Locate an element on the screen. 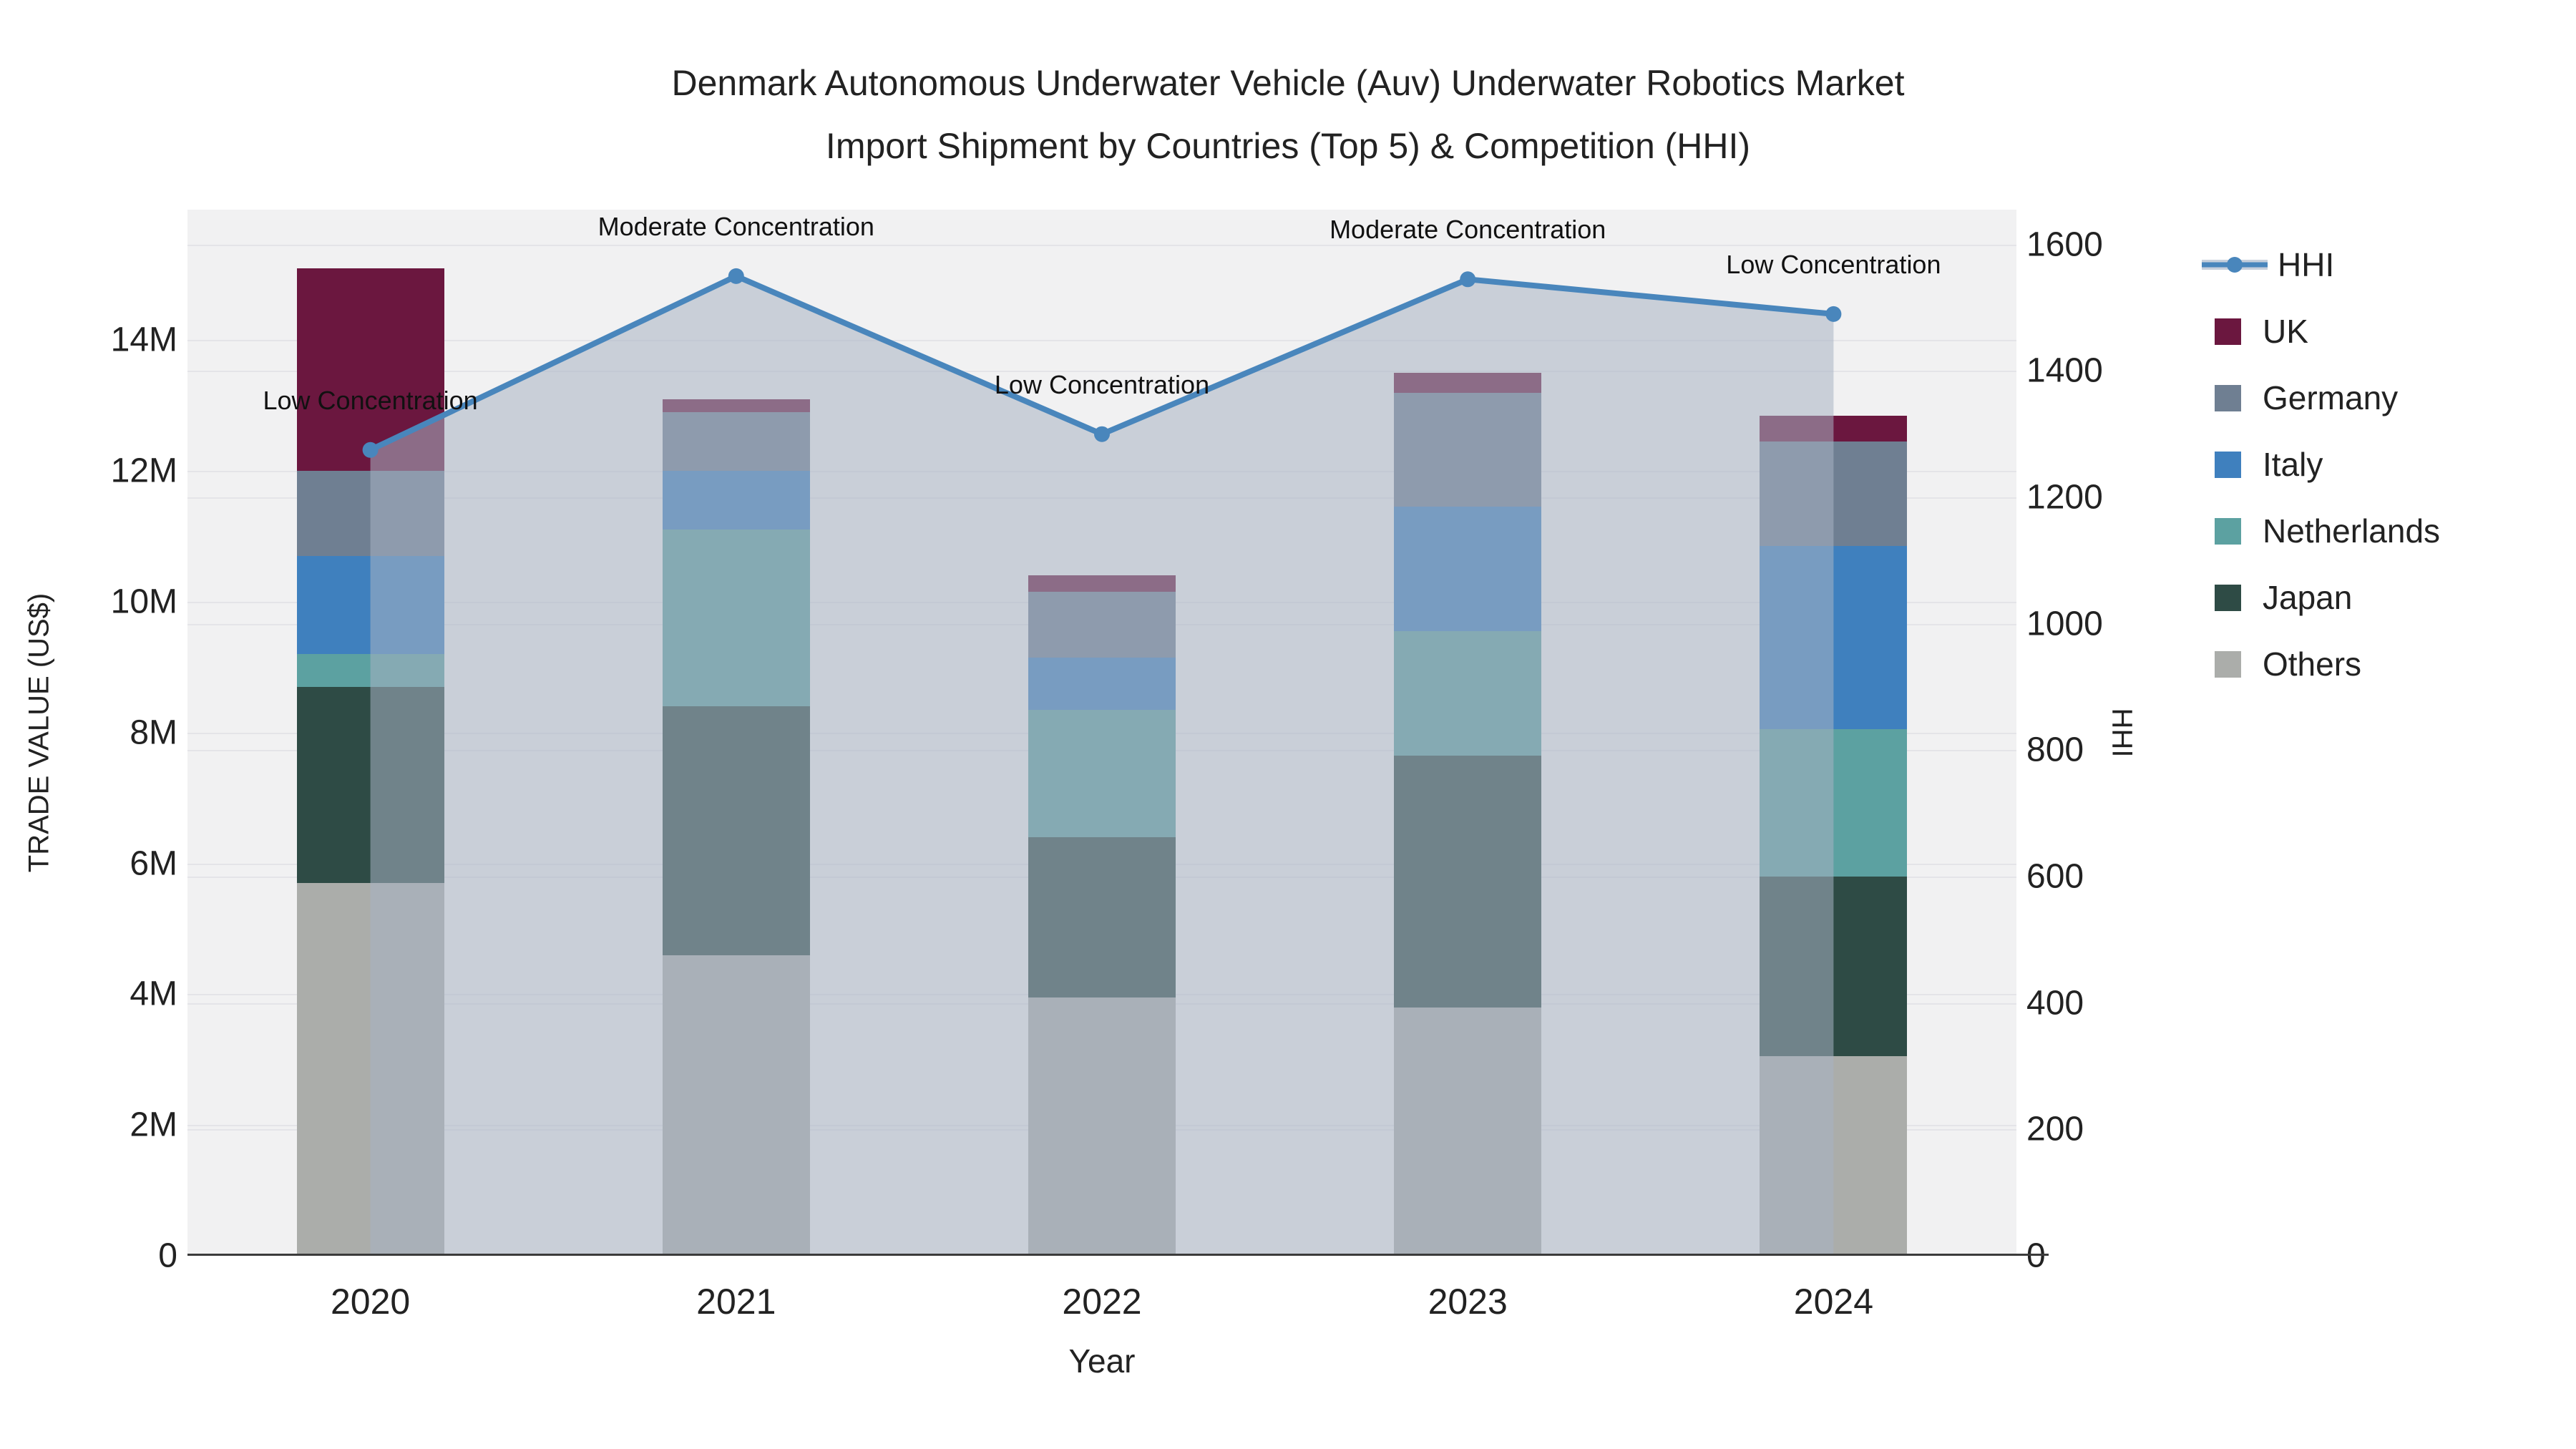 Image resolution: width=2576 pixels, height=1449 pixels. grid-line-left is located at coordinates (1101, 341).